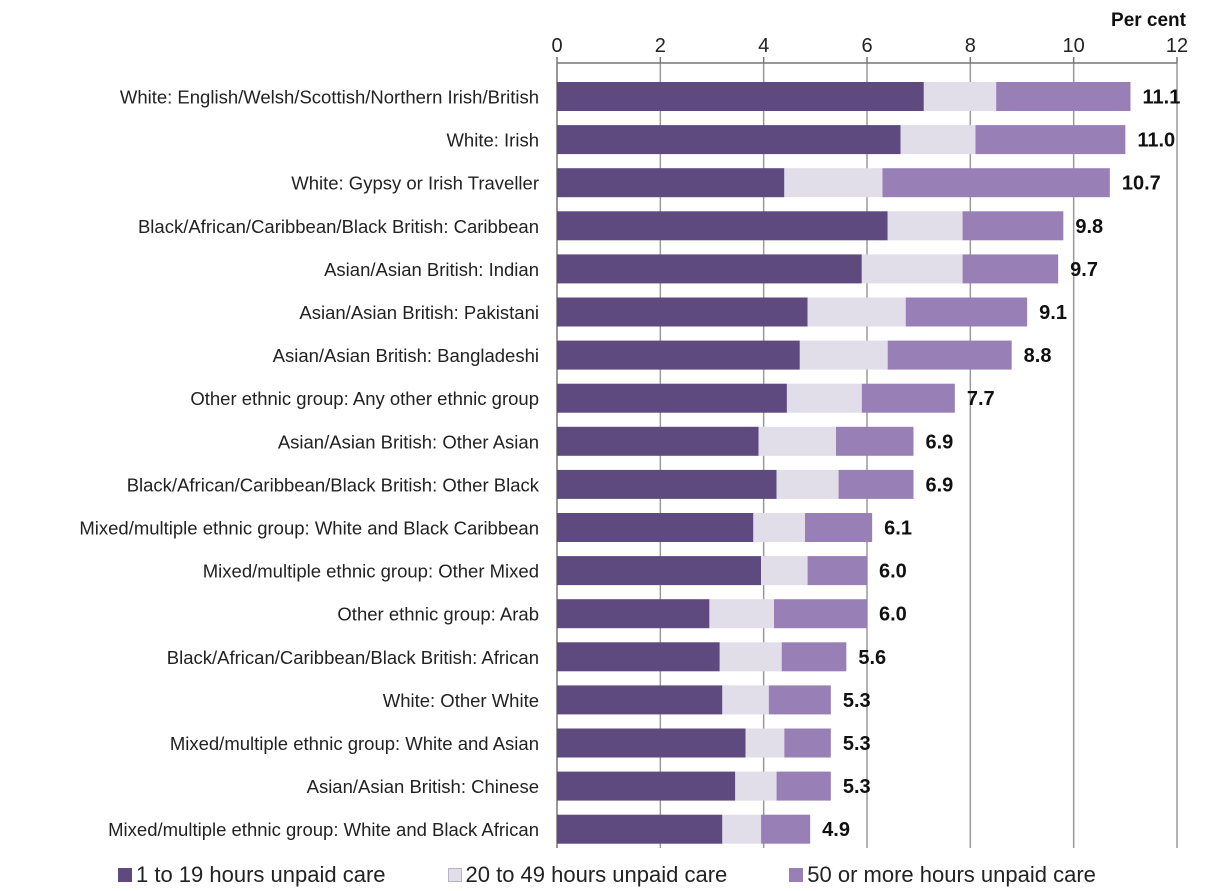  I want to click on total-label: 10.7, so click(1141, 184).